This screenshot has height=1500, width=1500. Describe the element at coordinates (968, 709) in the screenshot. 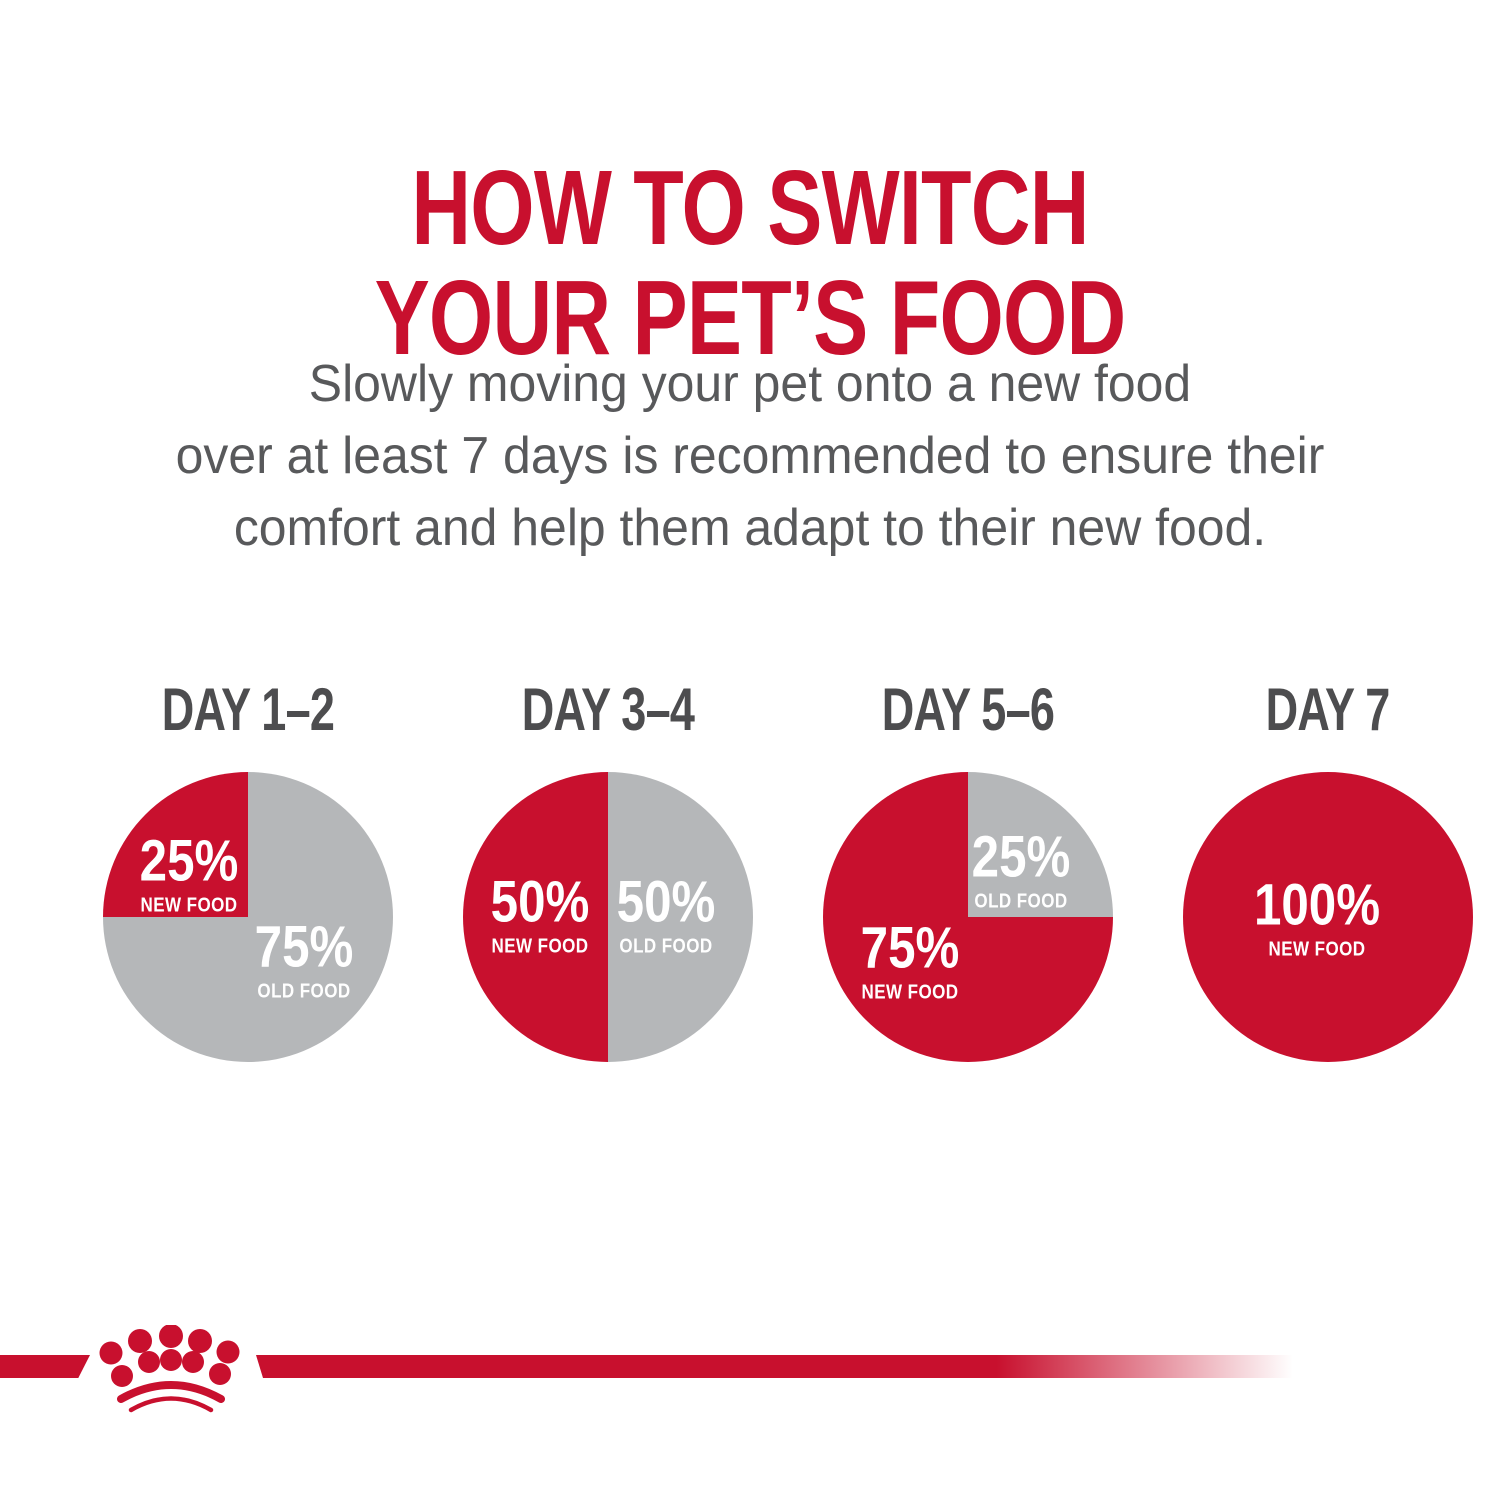

I see `day-5-6-heading: DAY 5–6` at that location.